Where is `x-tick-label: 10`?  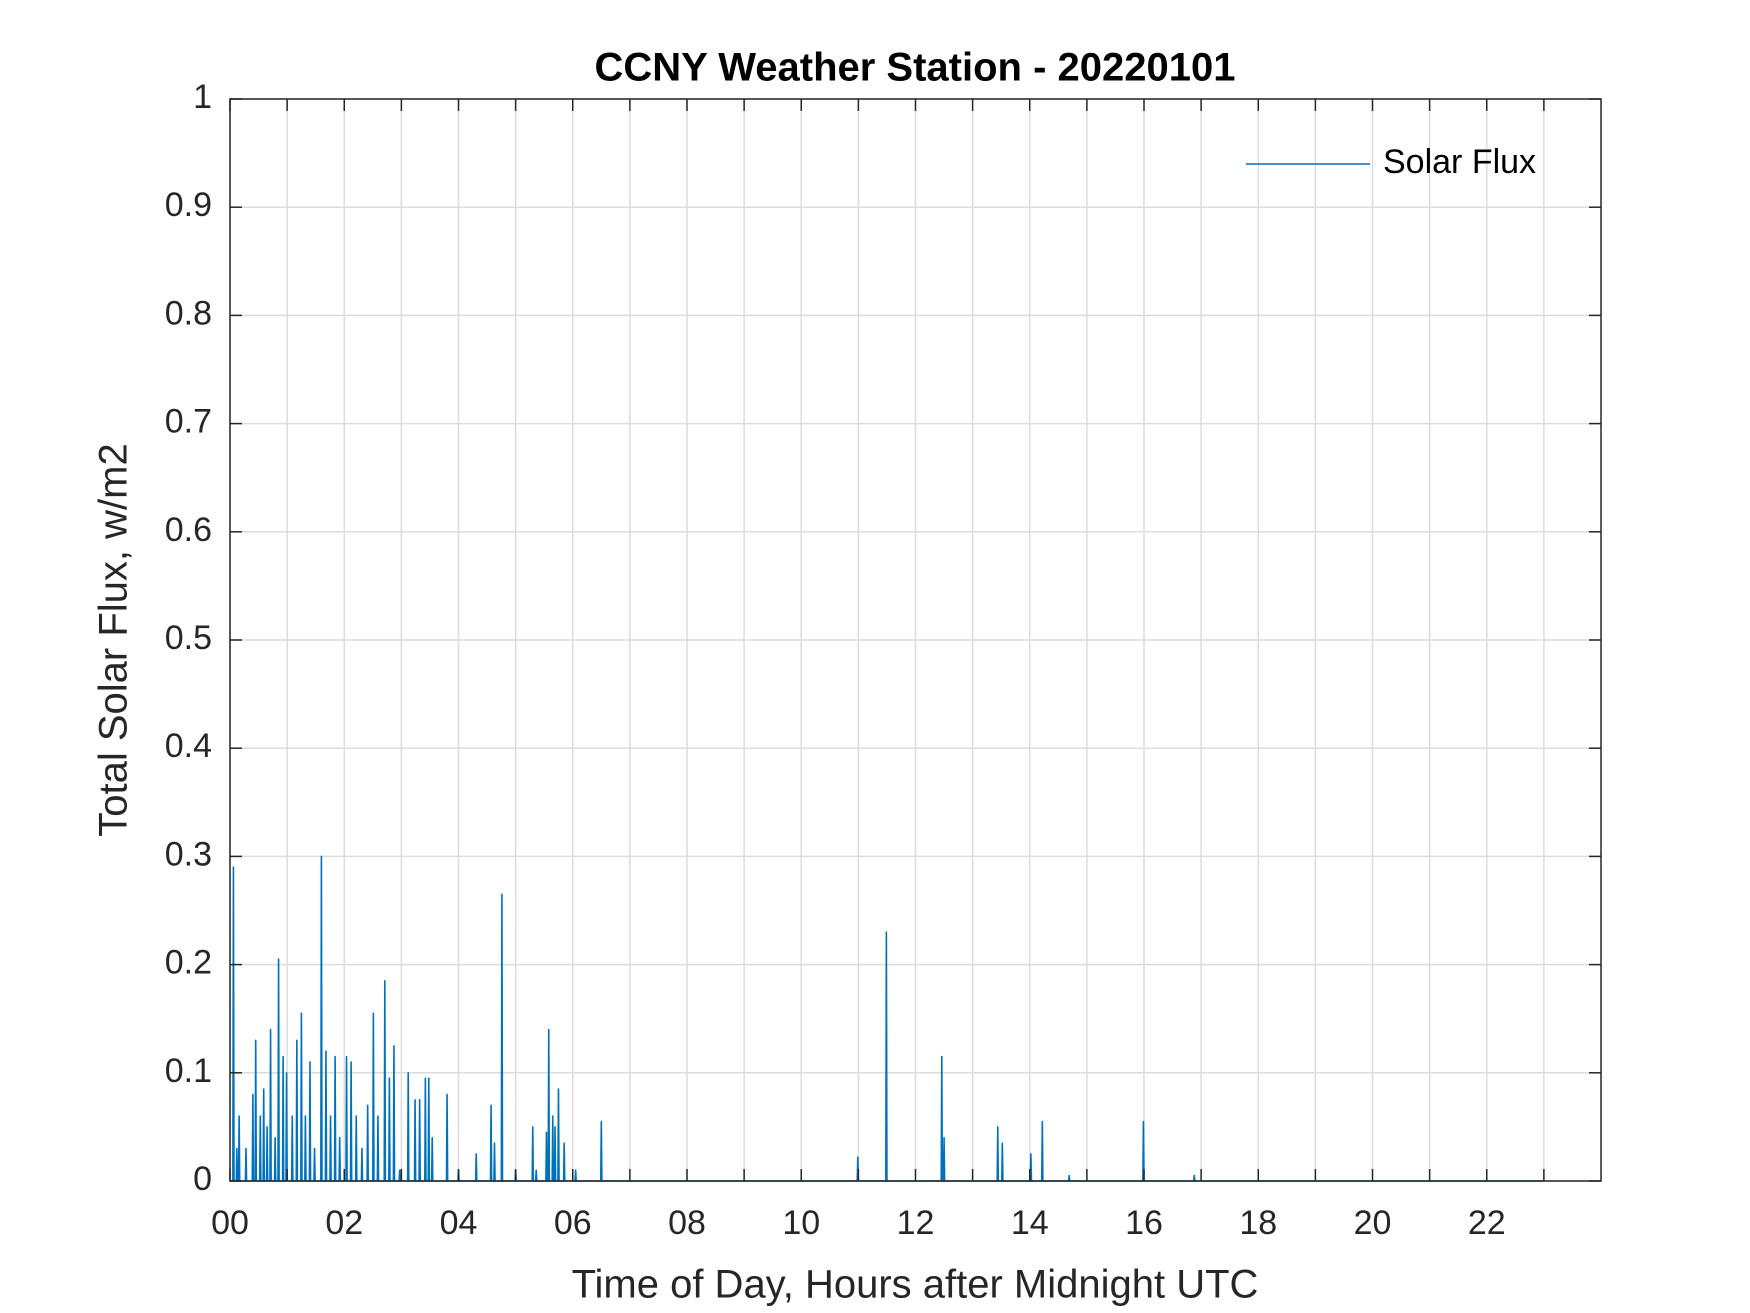 x-tick-label: 10 is located at coordinates (801, 1223).